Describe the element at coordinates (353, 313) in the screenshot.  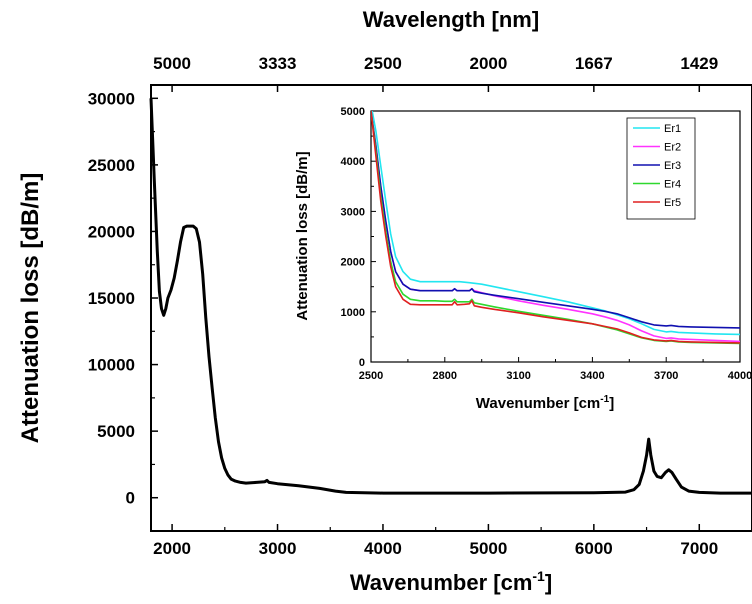
I see `inset-y-tick-label-1: 1000` at that location.